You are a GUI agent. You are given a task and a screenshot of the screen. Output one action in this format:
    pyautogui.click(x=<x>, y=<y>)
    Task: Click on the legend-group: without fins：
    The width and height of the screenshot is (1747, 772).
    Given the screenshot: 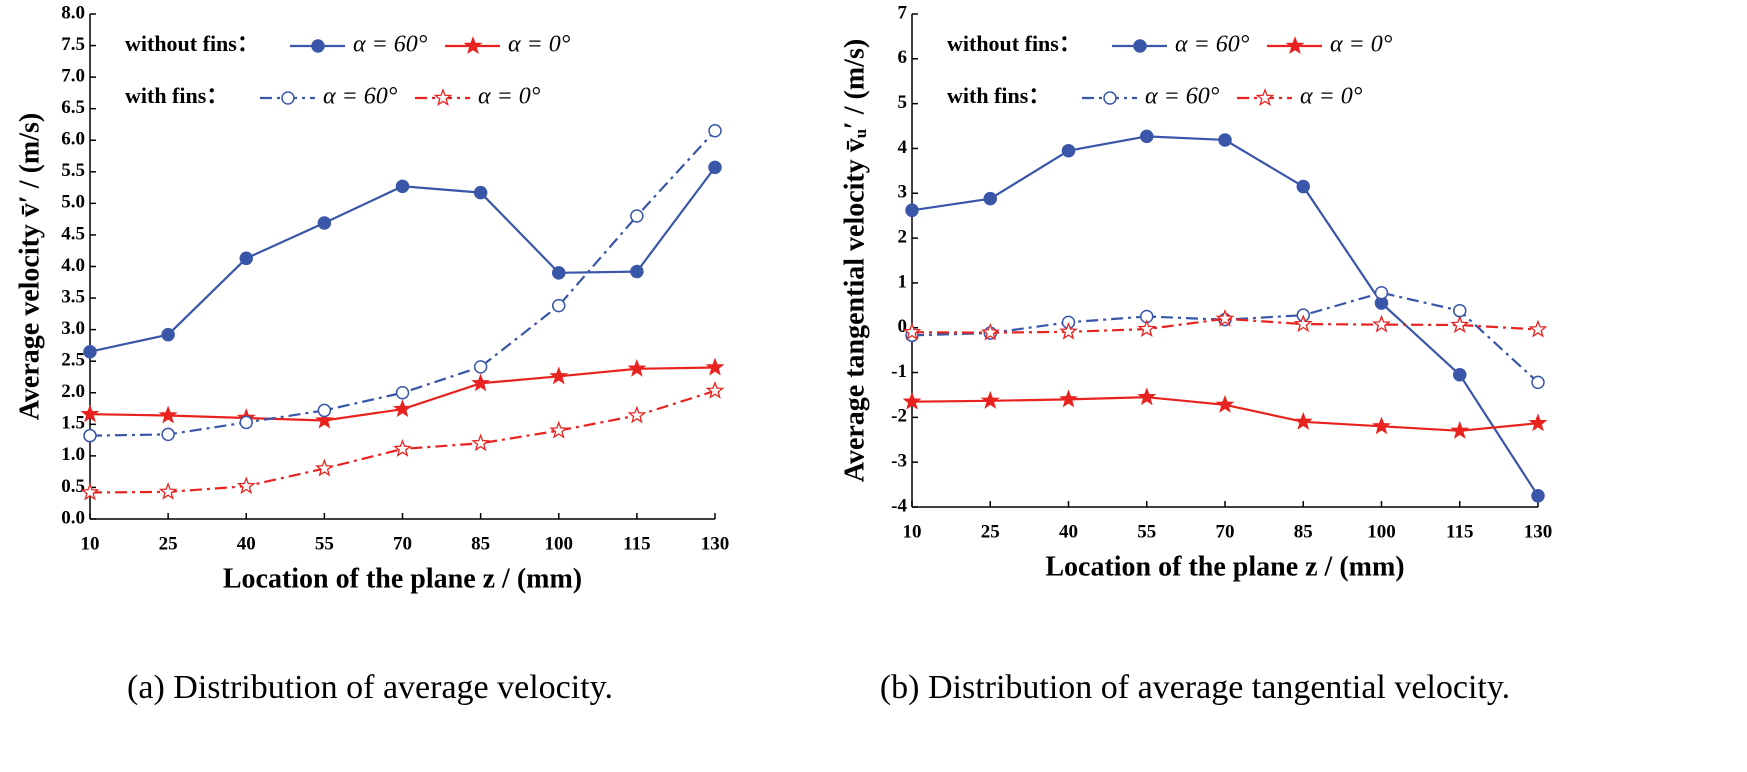 What is the action you would take?
    pyautogui.click(x=192, y=43)
    